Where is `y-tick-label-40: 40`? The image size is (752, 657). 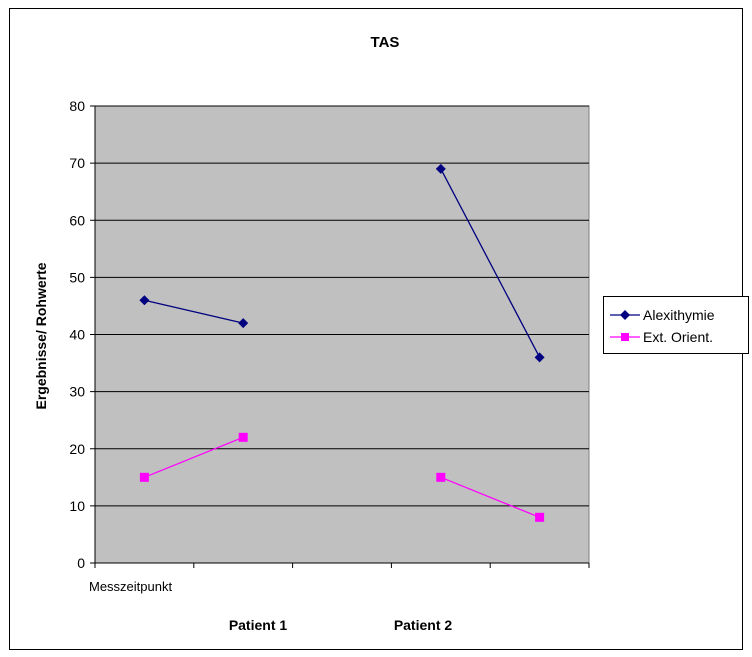 y-tick-label-40: 40 is located at coordinates (77, 335).